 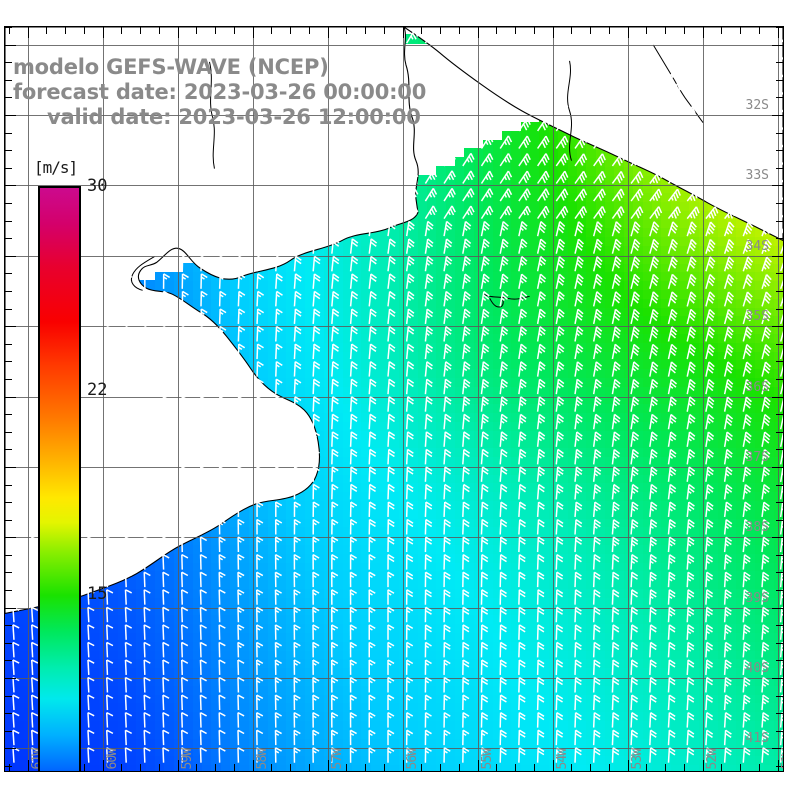 What do you see at coordinates (757, 598) in the screenshot?
I see `lat-label: 39S` at bounding box center [757, 598].